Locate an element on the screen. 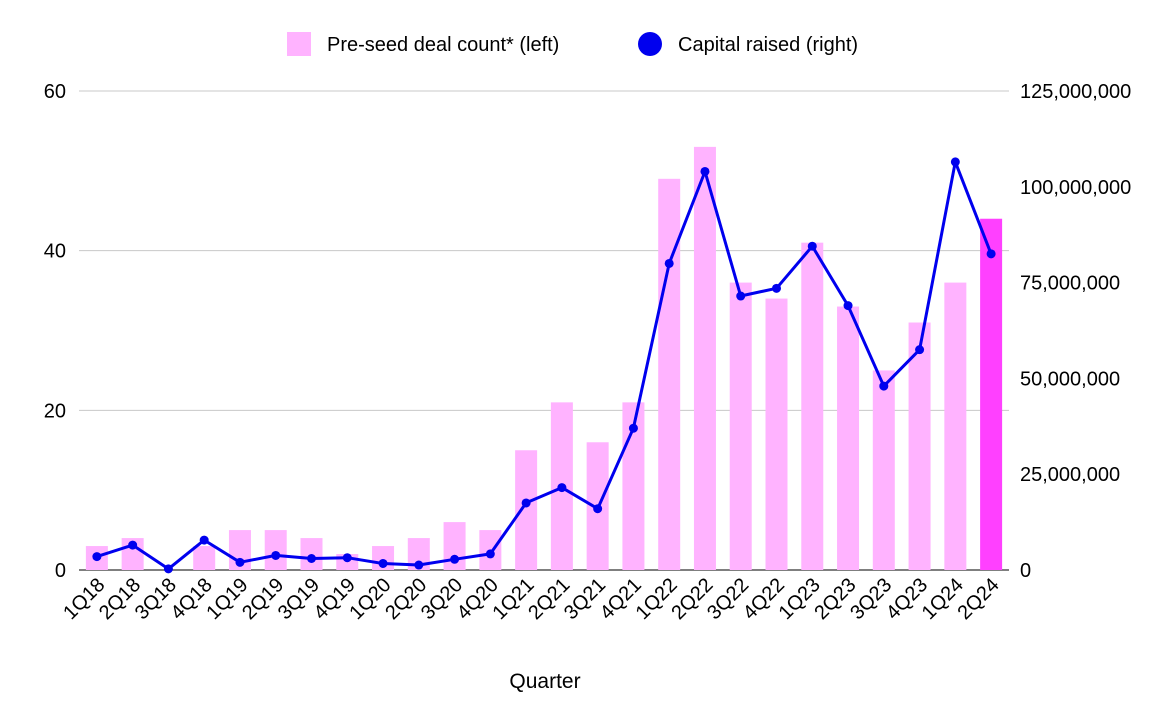 Image resolution: width=1174 pixels, height=718 pixels. right-tick-label: 75,000,000 is located at coordinates (1070, 284).